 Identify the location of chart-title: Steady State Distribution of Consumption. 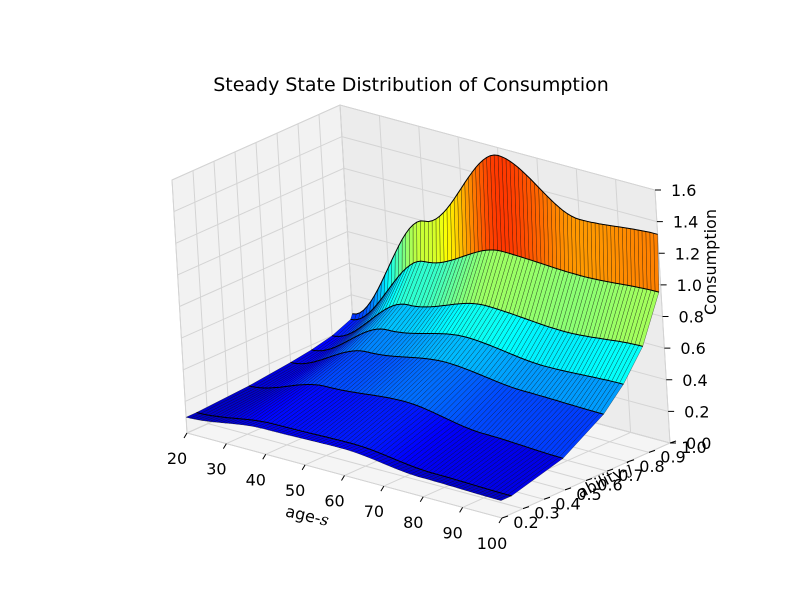
(411, 85).